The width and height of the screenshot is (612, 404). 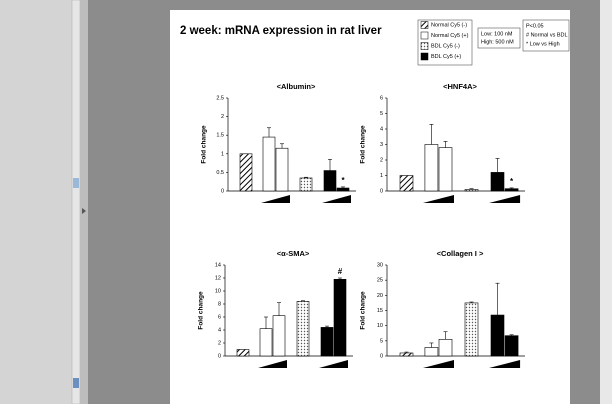 I want to click on y-tick-label: 15, so click(x=380, y=311).